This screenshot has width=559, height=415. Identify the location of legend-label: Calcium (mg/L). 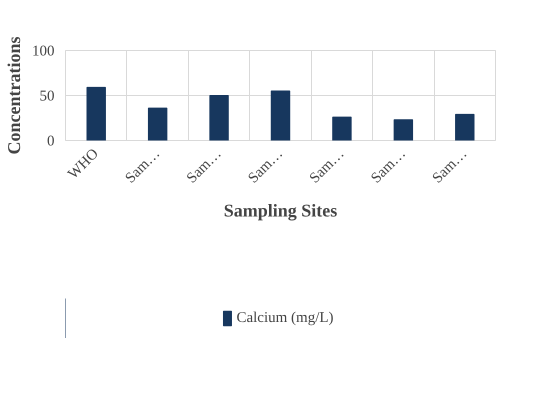
(285, 318).